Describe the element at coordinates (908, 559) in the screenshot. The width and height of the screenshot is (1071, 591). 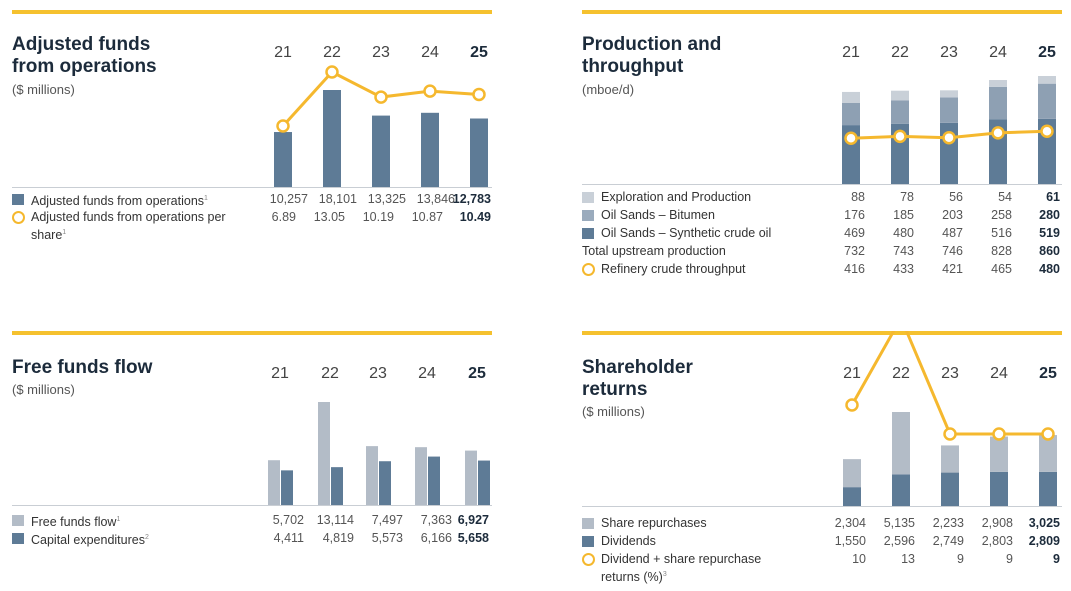
I see `value-cell: 13` at that location.